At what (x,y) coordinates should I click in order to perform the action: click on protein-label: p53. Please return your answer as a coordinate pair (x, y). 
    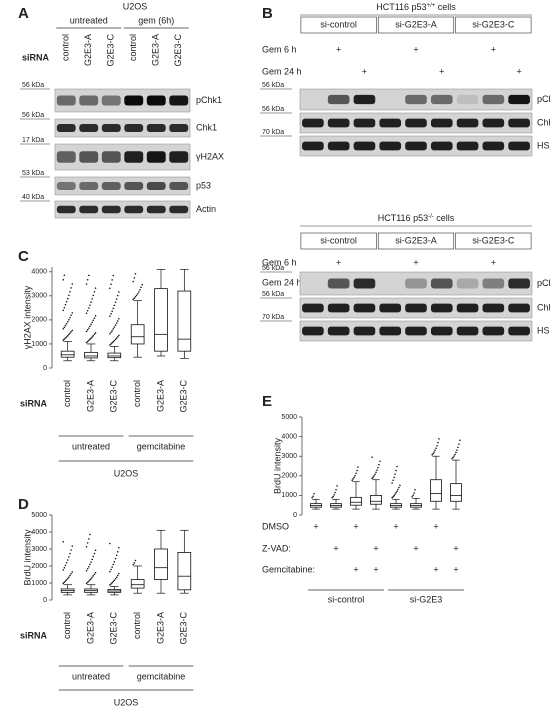
    Looking at the image, I should click on (203, 185).